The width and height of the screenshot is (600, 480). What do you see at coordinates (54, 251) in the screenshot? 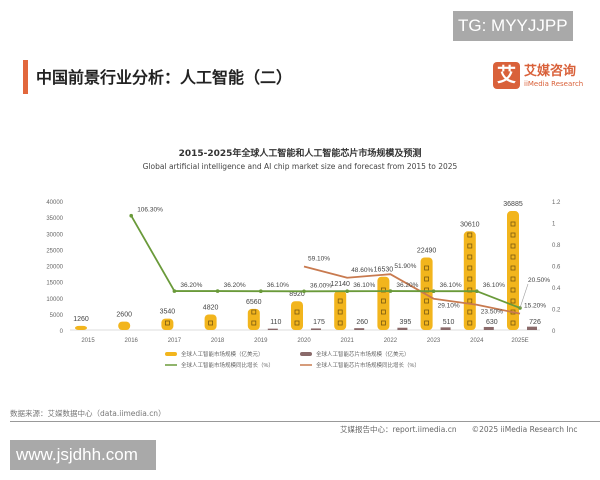
I see `y-tick-label: 25000` at bounding box center [54, 251].